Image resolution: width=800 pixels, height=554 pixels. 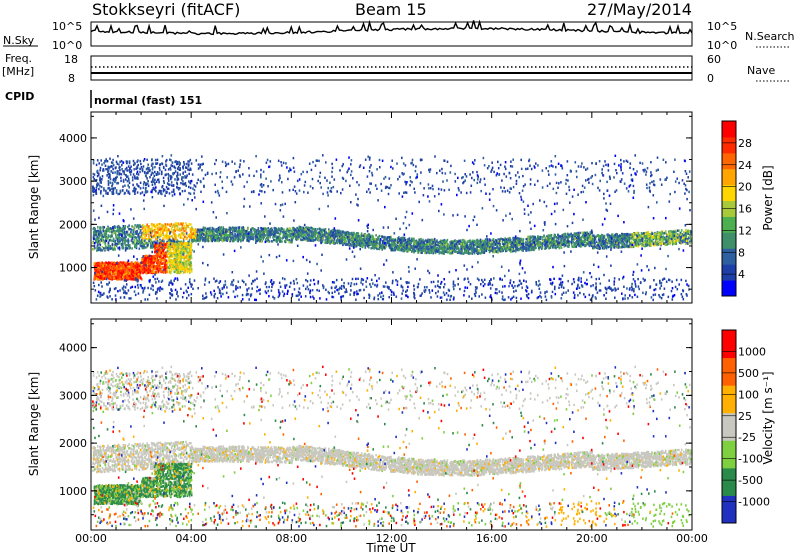 I want to click on nsky-tick-bottom-left: 10^0, so click(x=67, y=45).